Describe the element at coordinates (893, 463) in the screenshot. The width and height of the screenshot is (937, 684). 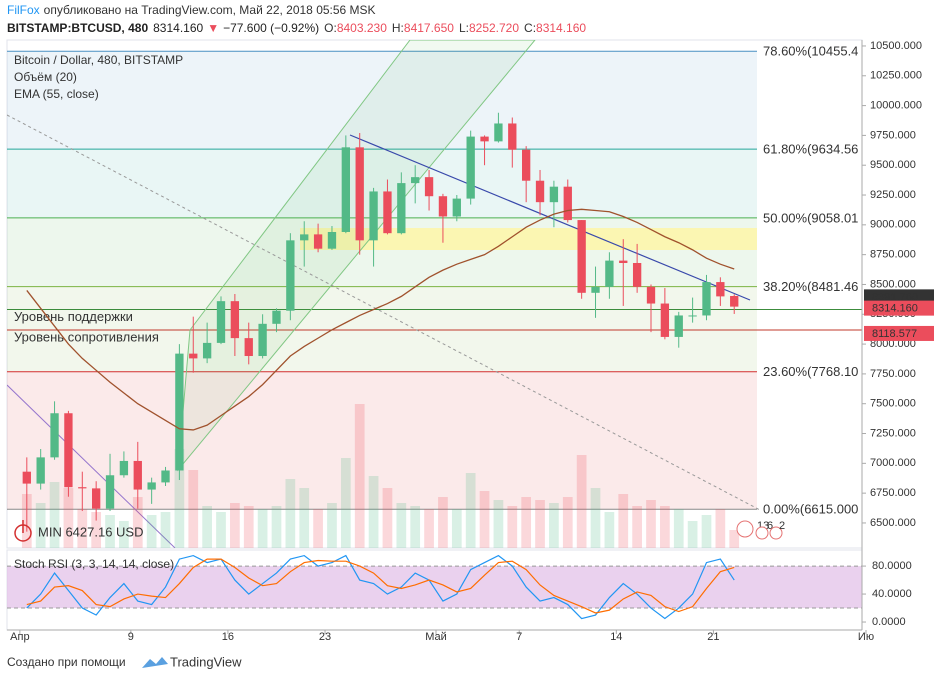
I see `y-tick-label: 7000.000` at that location.